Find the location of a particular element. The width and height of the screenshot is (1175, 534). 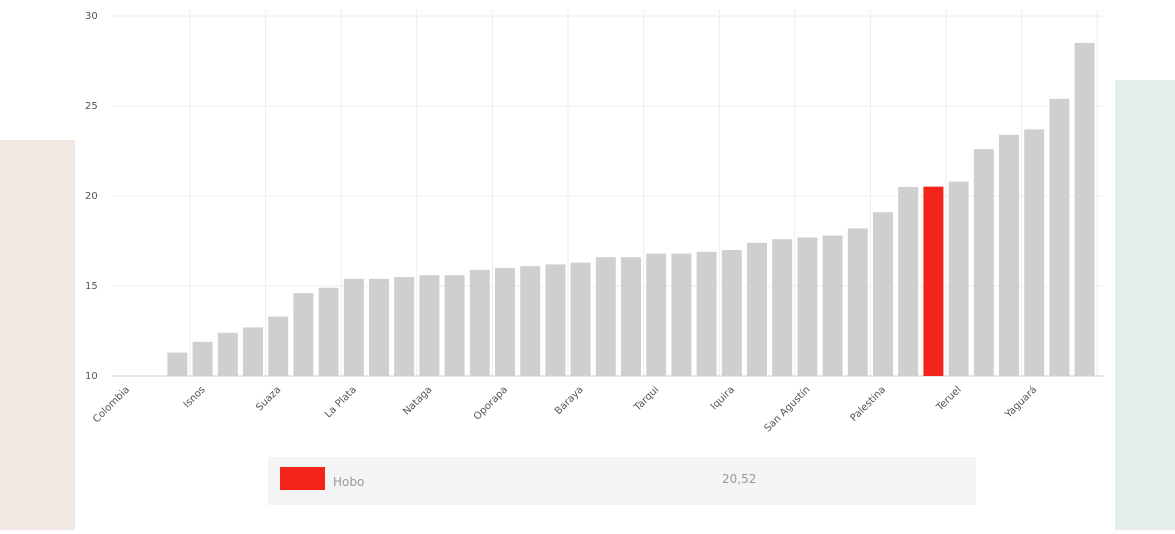

x-tick-label: Palestina is located at coordinates (869, 404).